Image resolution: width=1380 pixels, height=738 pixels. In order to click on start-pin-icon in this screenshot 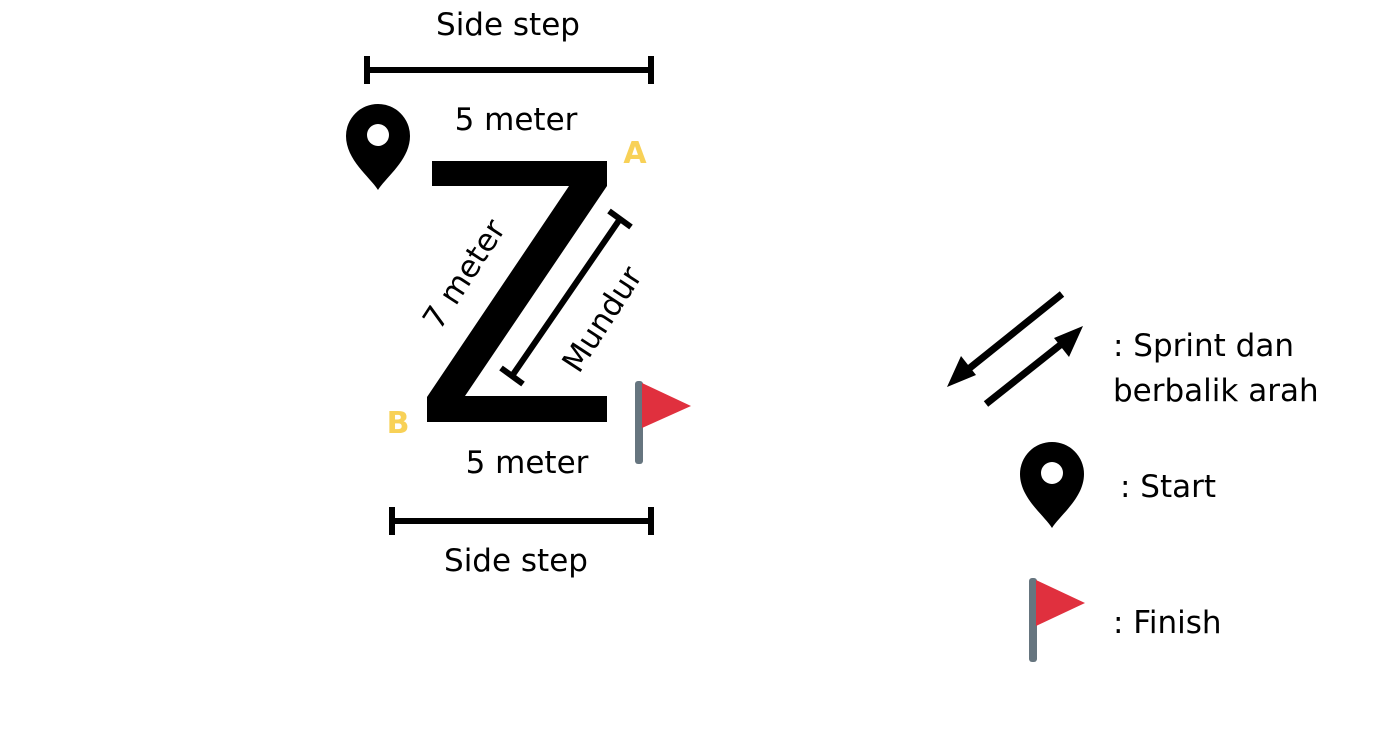, I will do `click(378, 147)`.